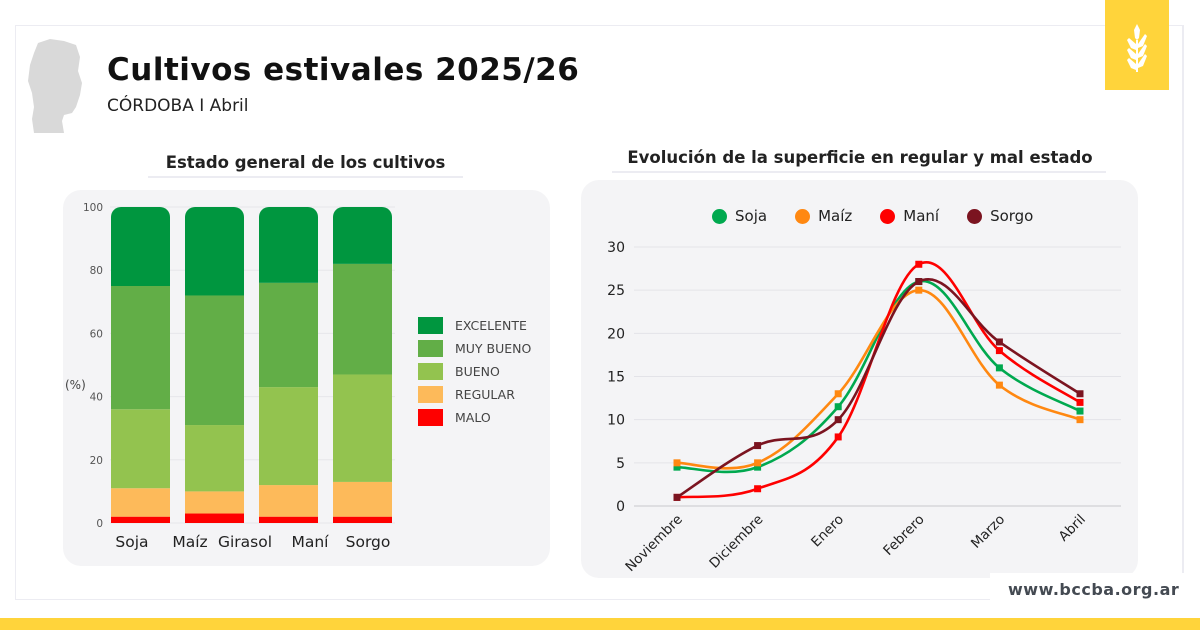 This screenshot has height=630, width=1200. I want to click on legend-item-maiz: Maíz, so click(823, 216).